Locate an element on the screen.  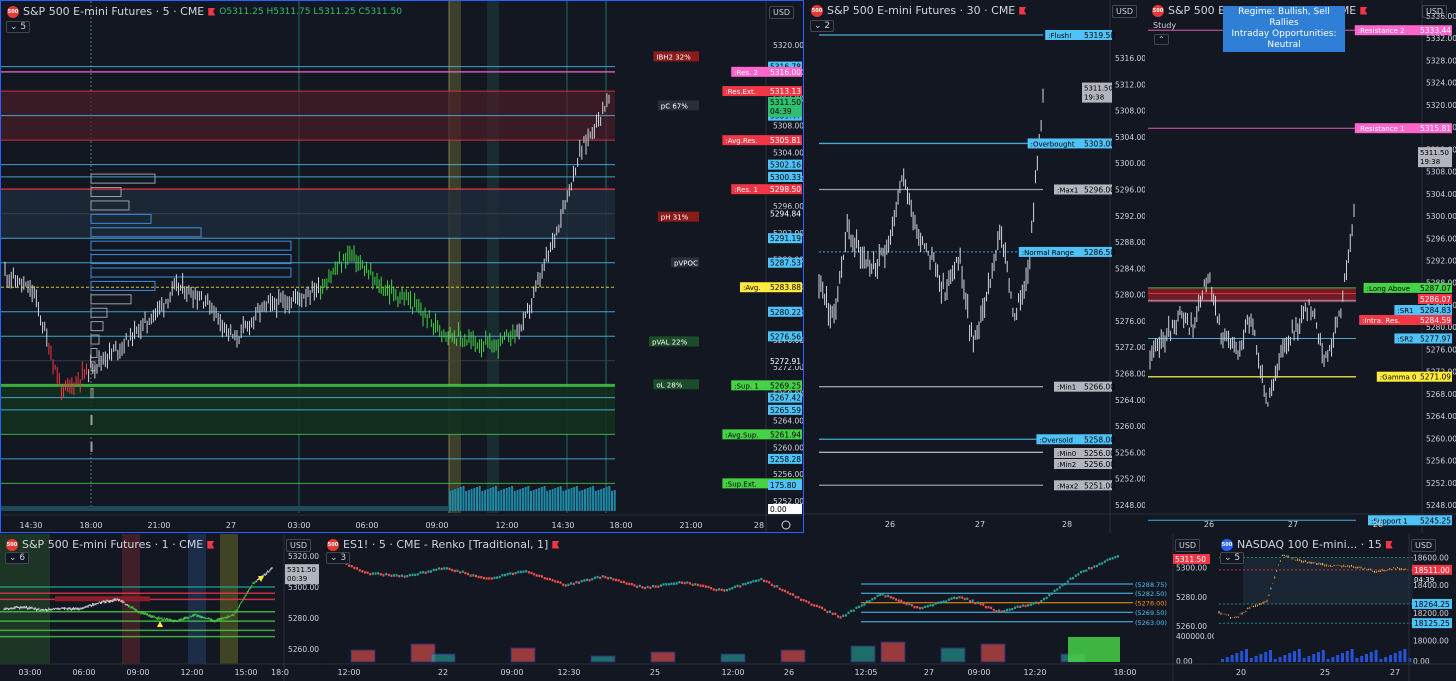
indicator-collapse-button: ⌄ 3 is located at coordinates (338, 558).